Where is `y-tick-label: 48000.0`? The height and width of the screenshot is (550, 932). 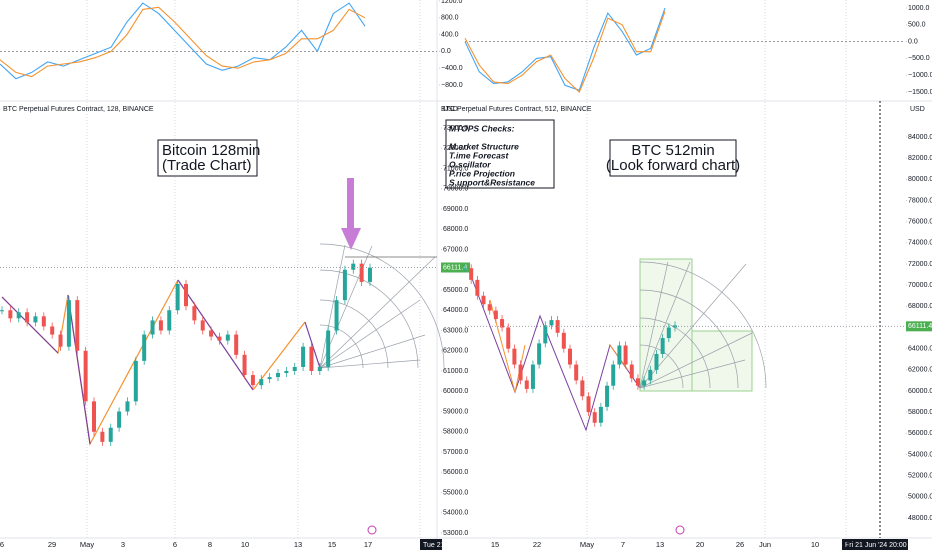
y-tick-label: 48000.0 is located at coordinates (920, 518).